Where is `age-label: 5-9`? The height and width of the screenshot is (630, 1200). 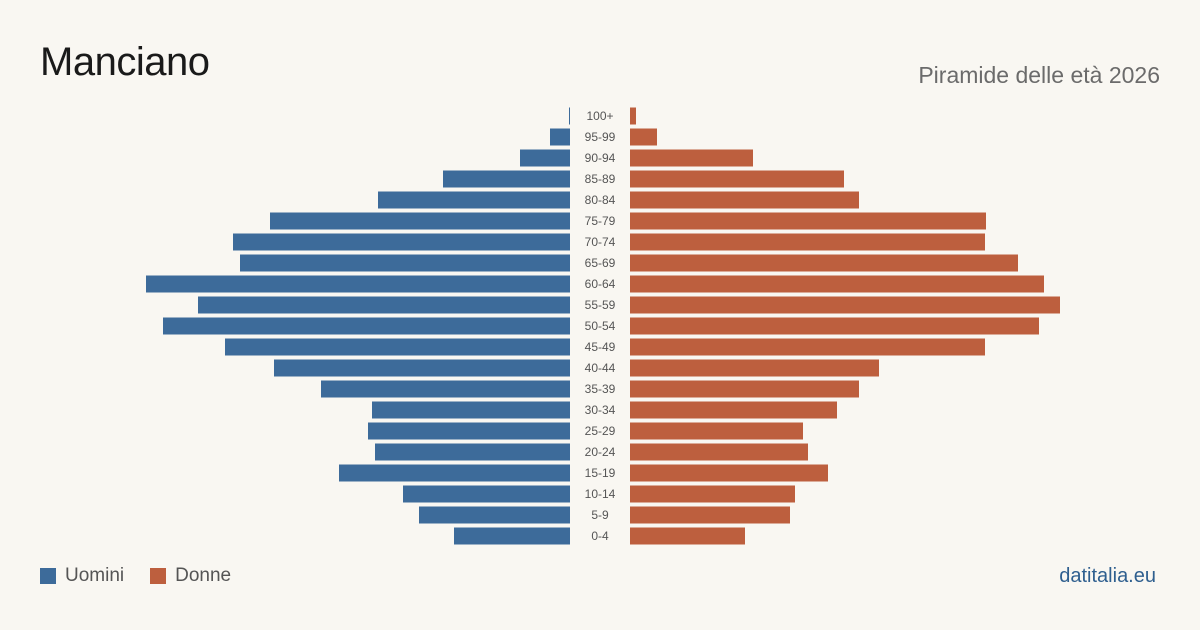
age-label: 5-9 is located at coordinates (600, 515).